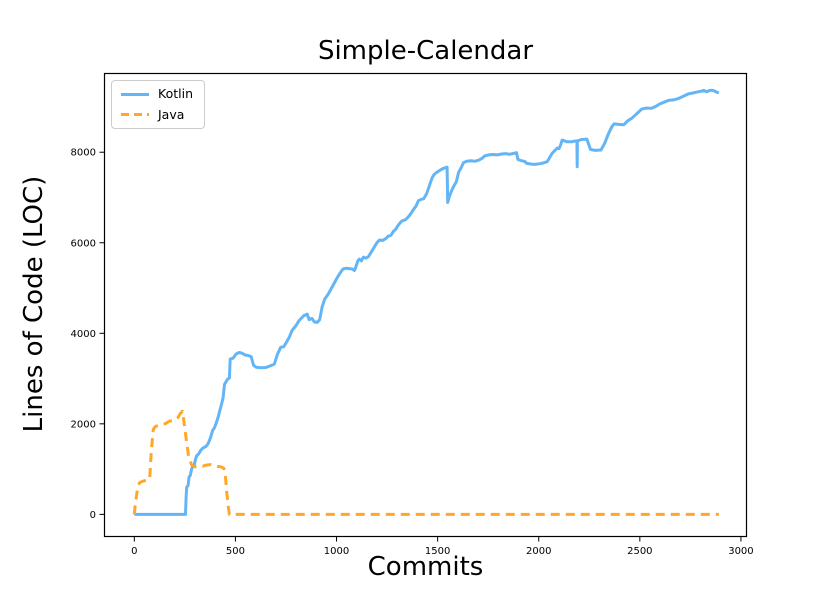 The width and height of the screenshot is (830, 604). Describe the element at coordinates (425, 567) in the screenshot. I see `x-axis-label: Commits` at that location.